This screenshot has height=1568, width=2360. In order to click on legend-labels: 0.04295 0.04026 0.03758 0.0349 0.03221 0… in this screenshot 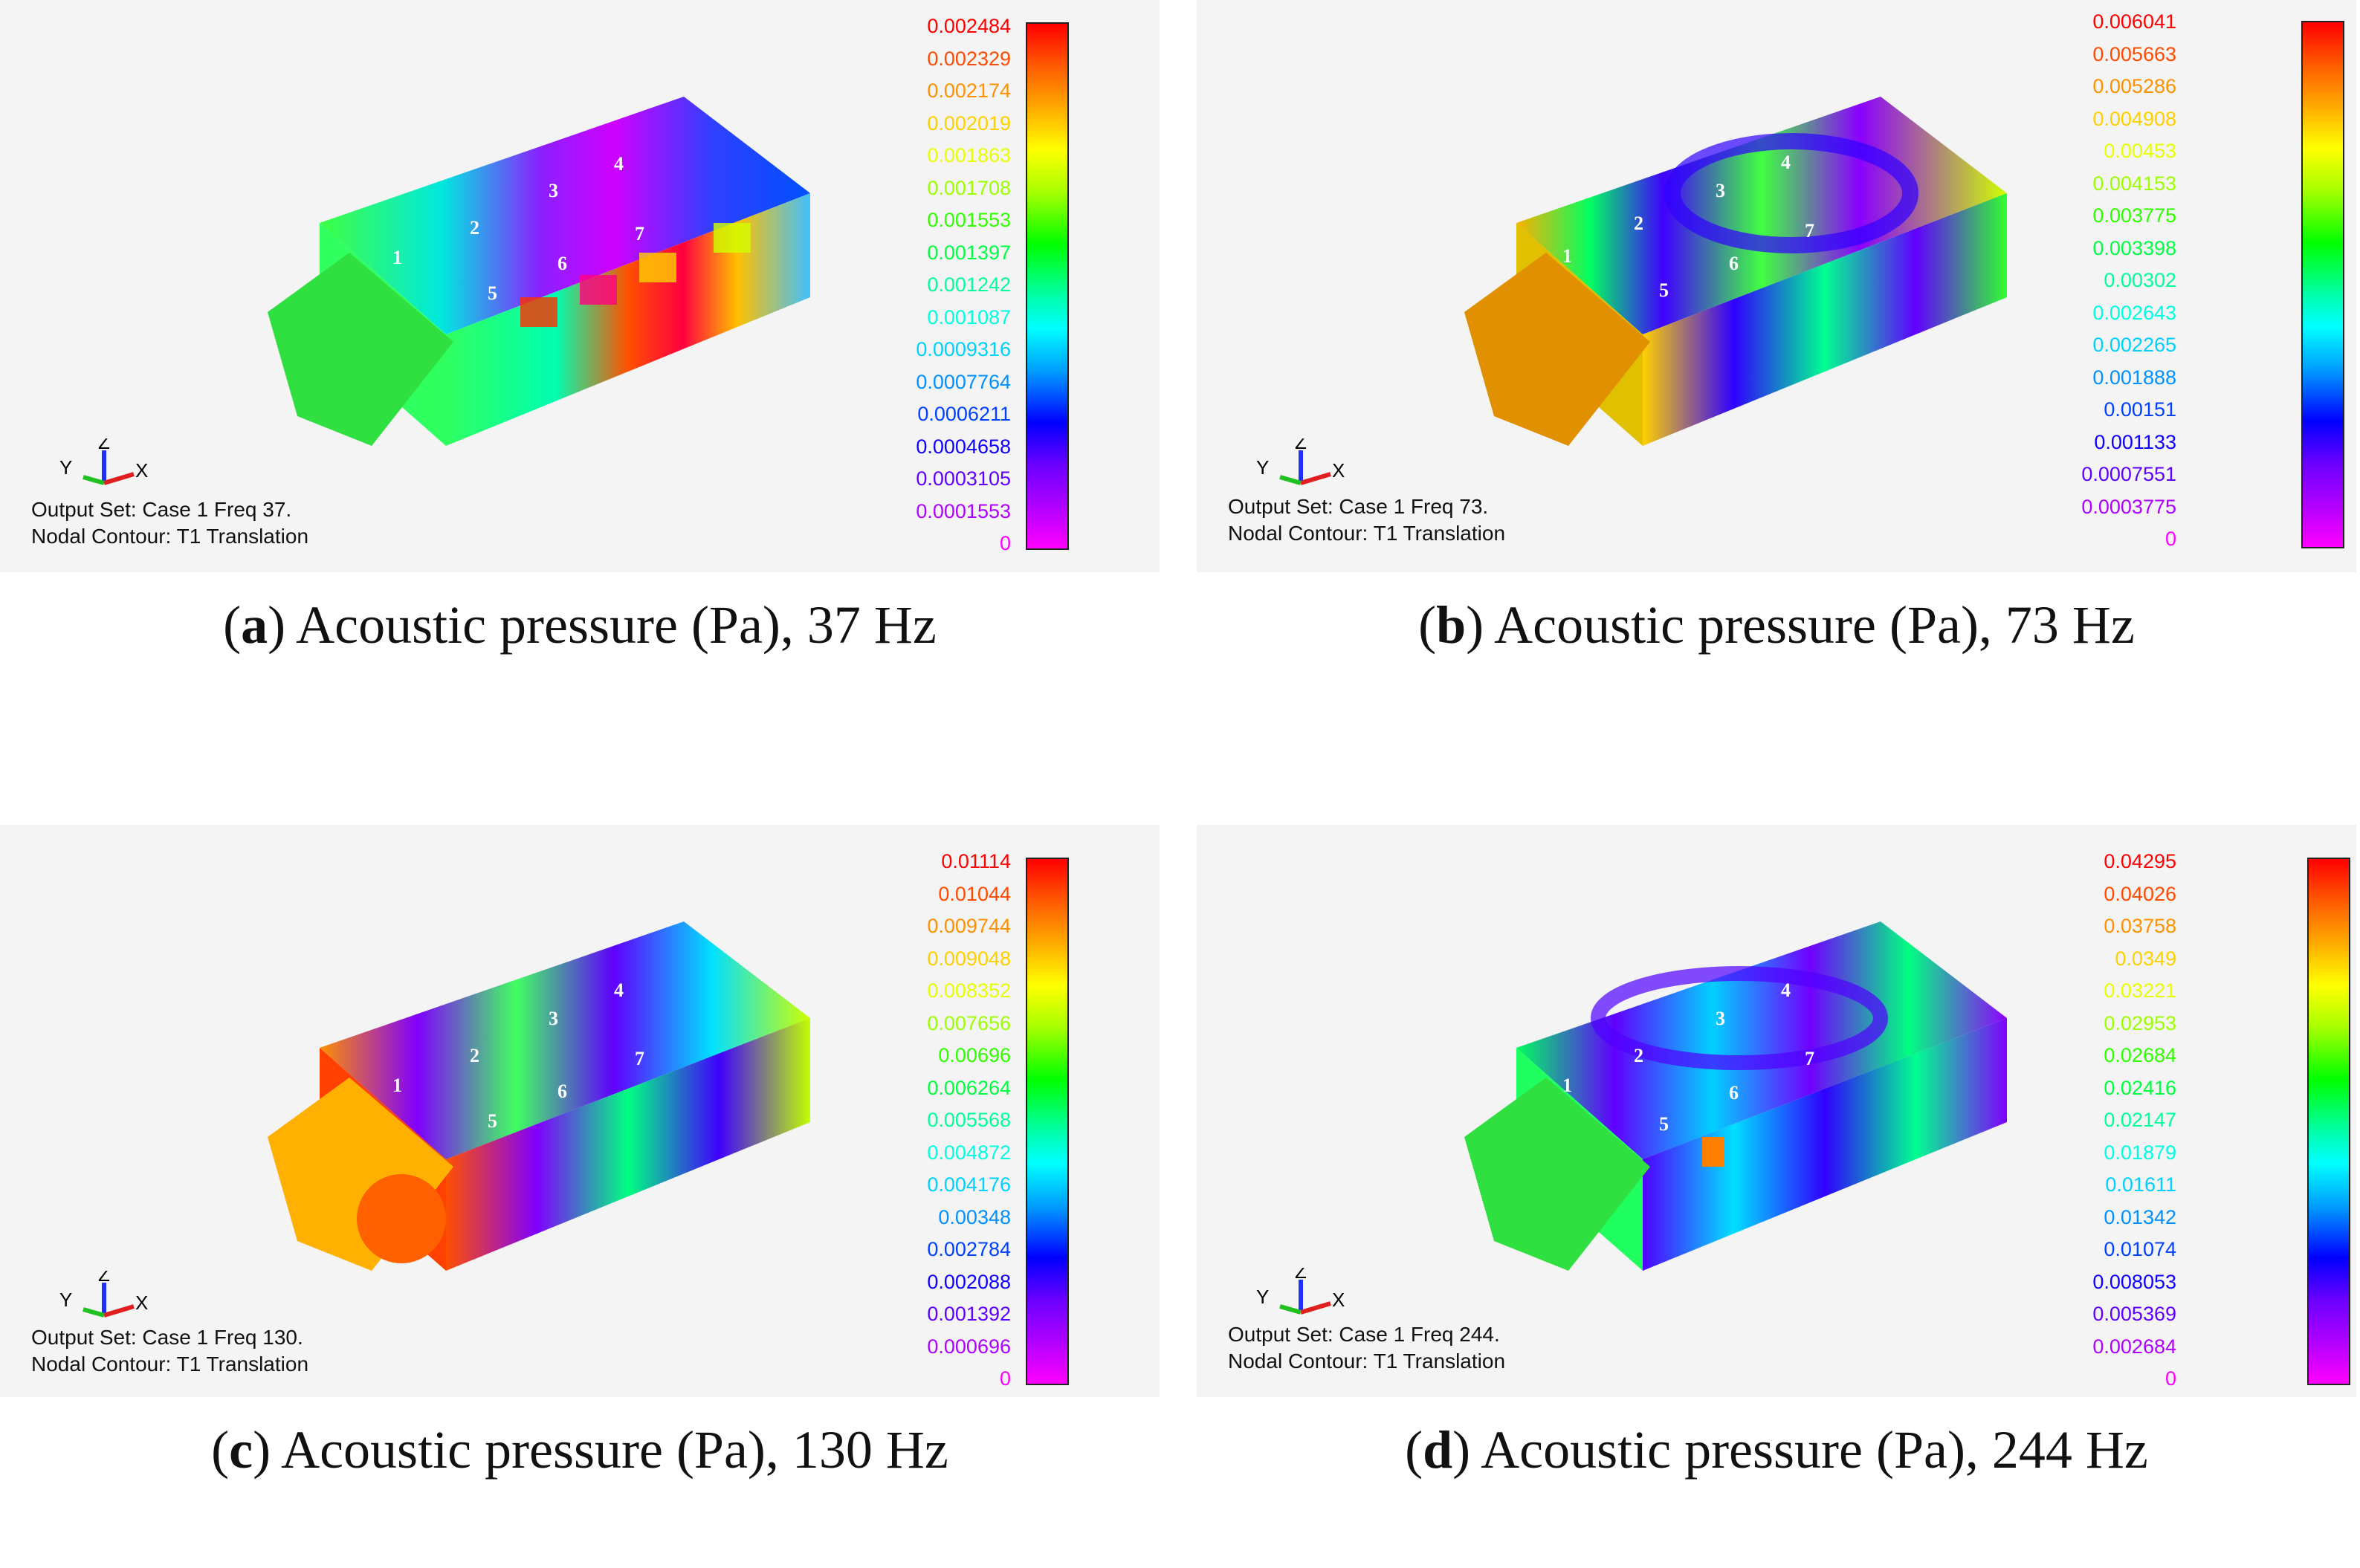, I will do `click(2079, 1125)`.